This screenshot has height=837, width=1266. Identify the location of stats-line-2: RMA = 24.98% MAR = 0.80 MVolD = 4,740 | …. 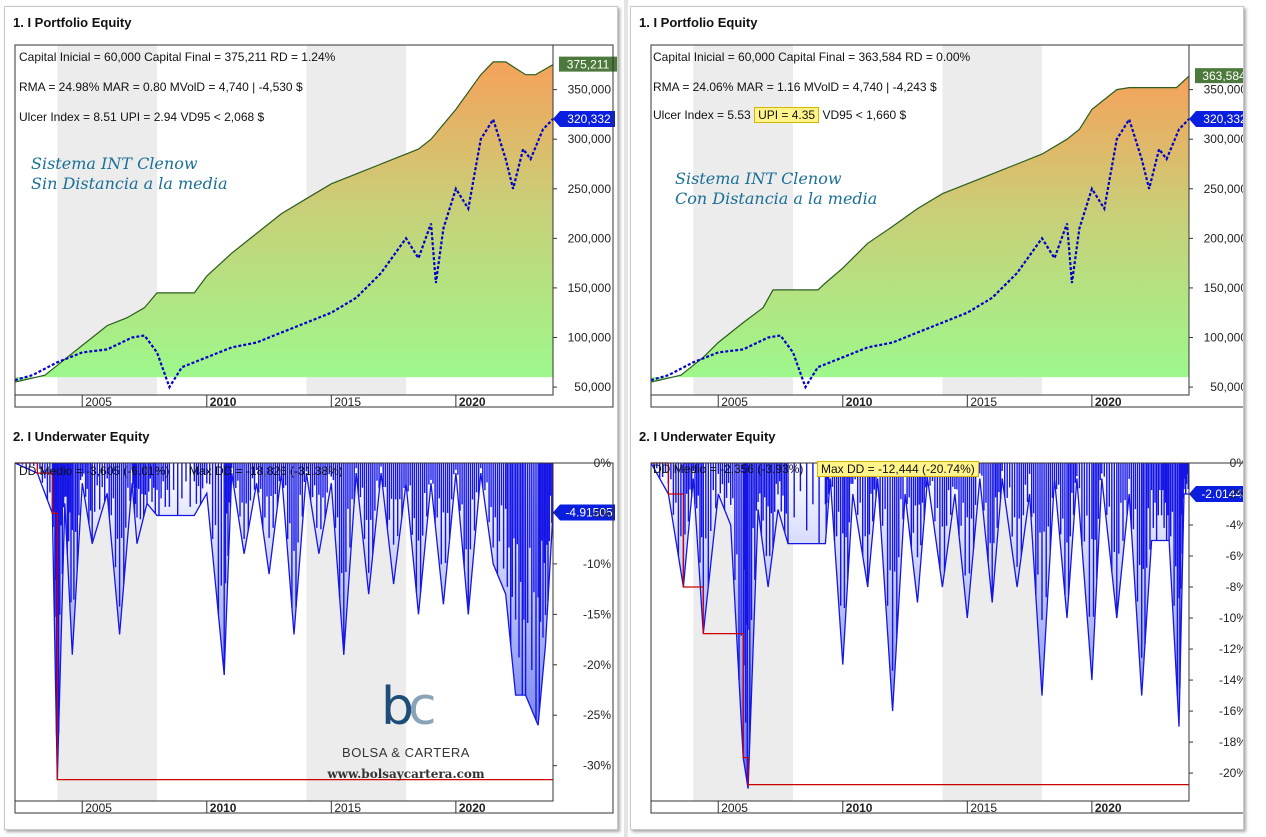
(161, 87).